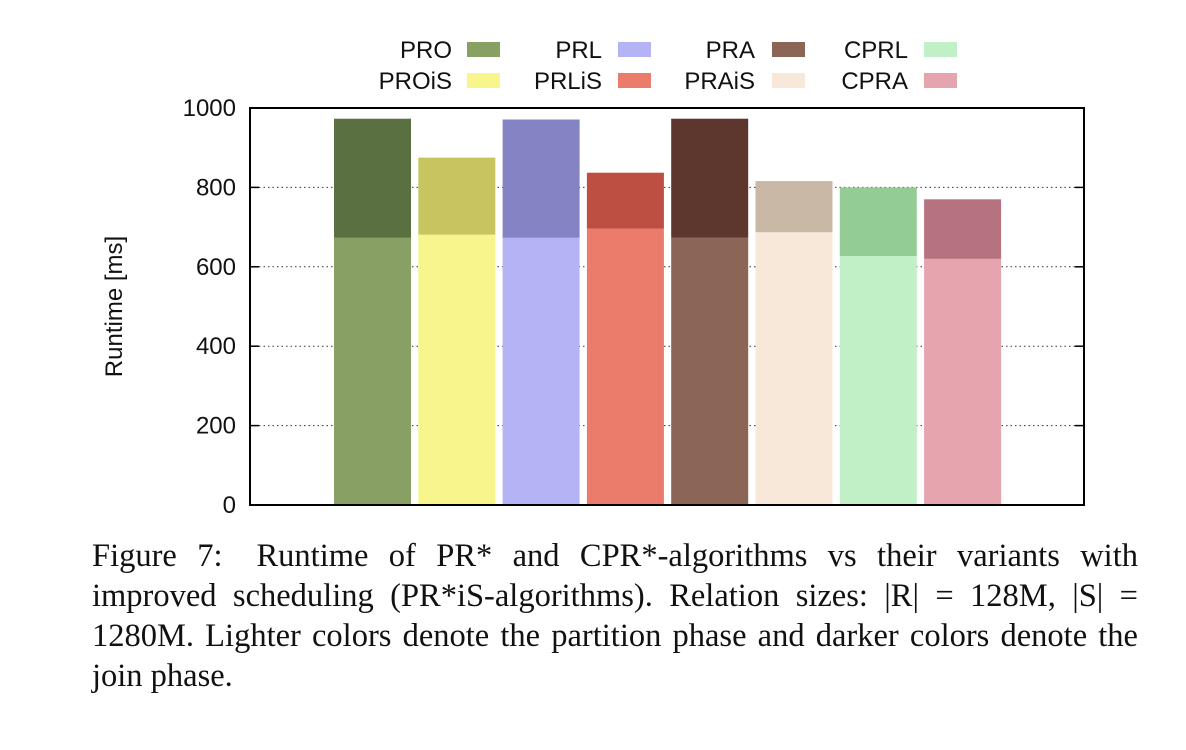  I want to click on bar-PRLiS-partition, so click(625, 367).